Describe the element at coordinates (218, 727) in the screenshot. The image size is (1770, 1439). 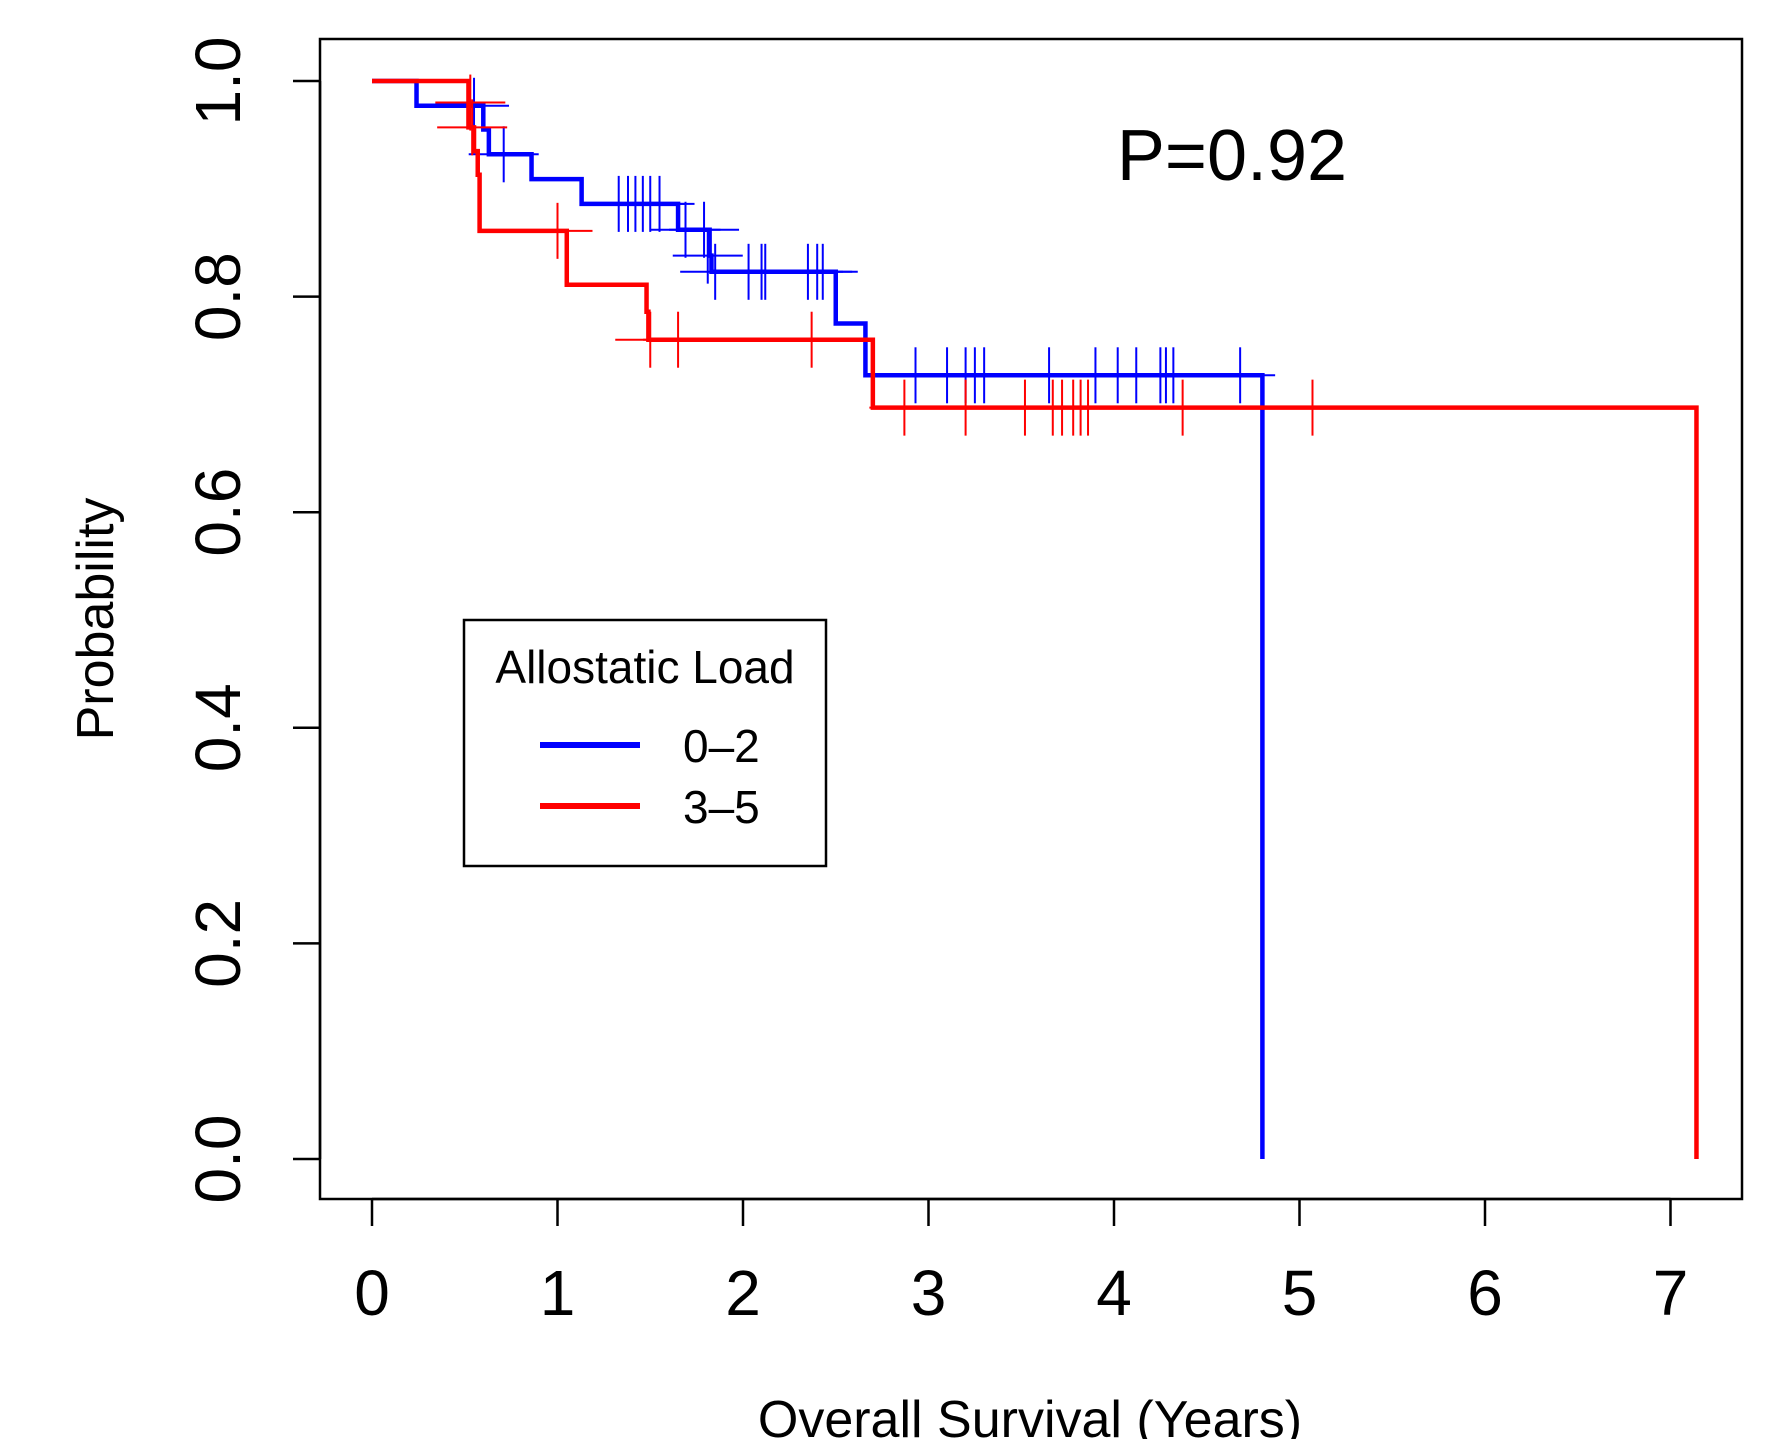
I see `y-tick-label: 0.4` at that location.